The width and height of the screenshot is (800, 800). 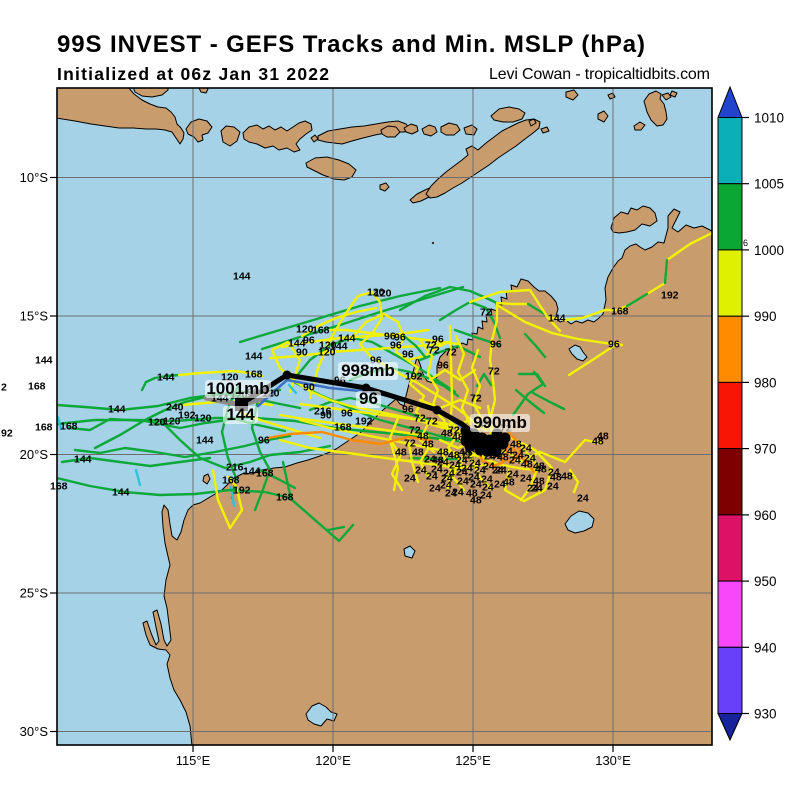 I want to click on svg-text: 240, so click(x=175, y=408).